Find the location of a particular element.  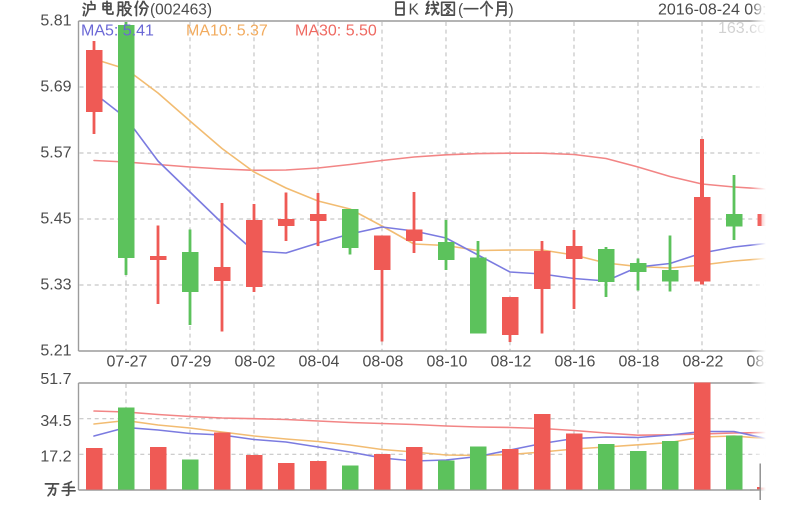

svg-text: K is located at coordinates (414, 10).